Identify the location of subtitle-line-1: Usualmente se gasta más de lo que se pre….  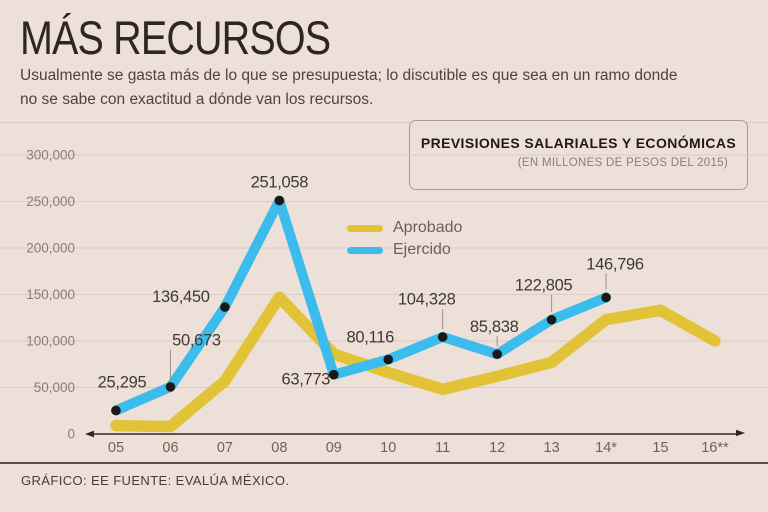
(349, 75).